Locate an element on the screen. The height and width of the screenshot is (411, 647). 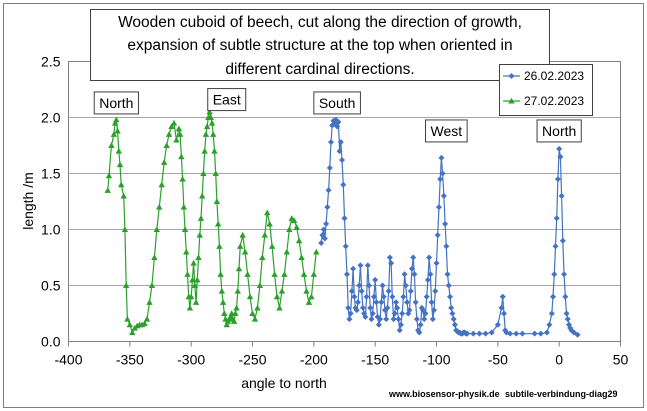
legend: 26.02.2023 27.02.2023 is located at coordinates (546, 90).